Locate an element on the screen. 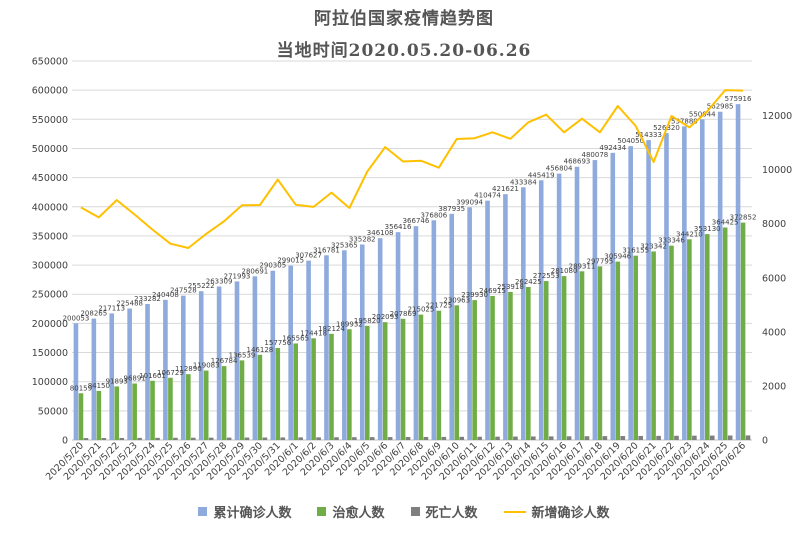  data-label-cumulative: 271993 is located at coordinates (237, 276).